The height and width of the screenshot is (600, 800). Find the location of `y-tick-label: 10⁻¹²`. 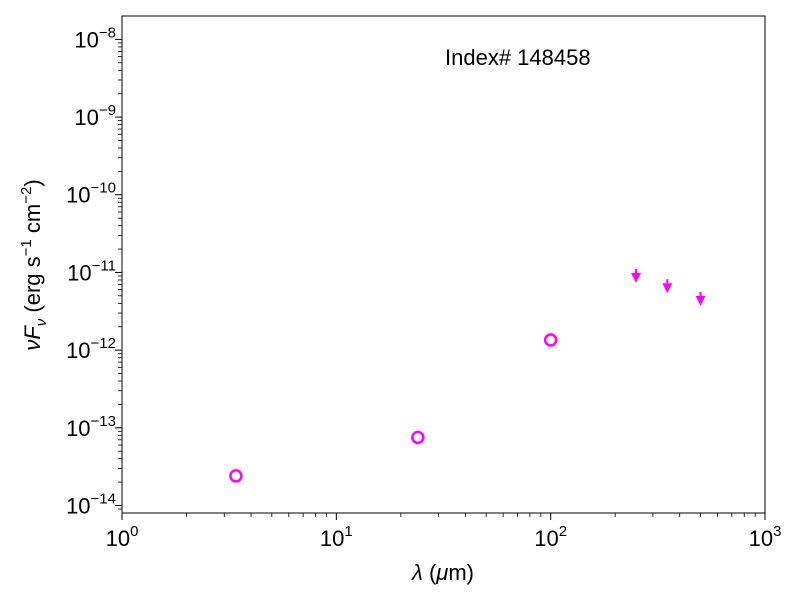

y-tick-label: 10⁻¹² is located at coordinates (91, 349).